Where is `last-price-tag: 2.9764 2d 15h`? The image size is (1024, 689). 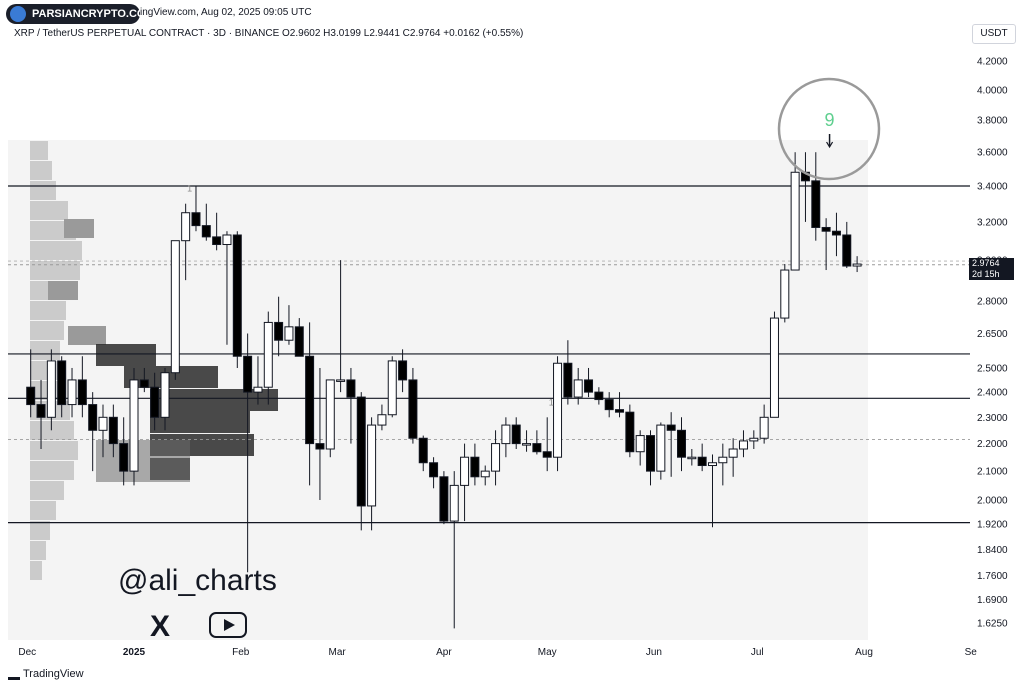
last-price-tag: 2.9764 2d 15h is located at coordinates (991, 269).